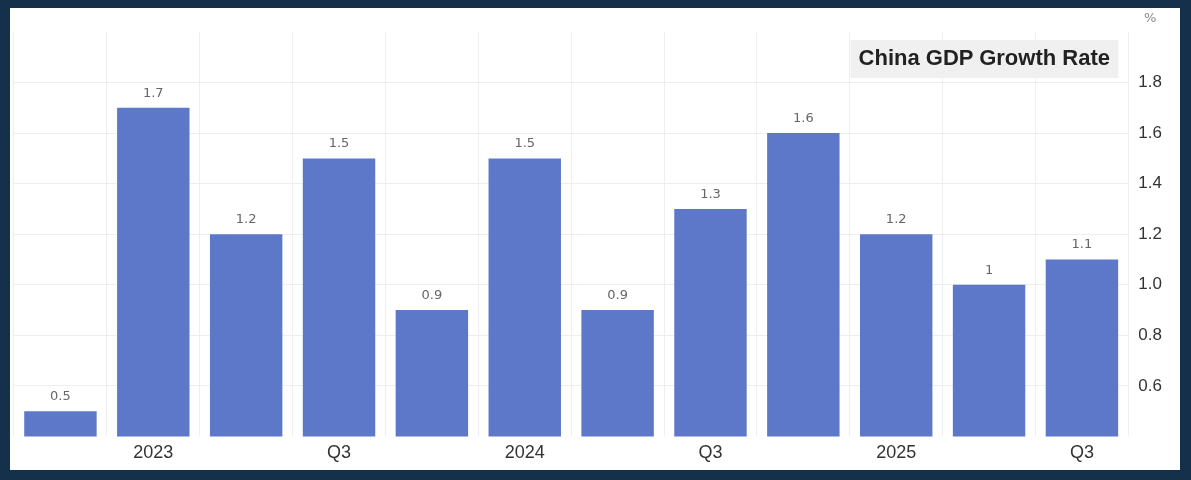 The width and height of the screenshot is (1191, 480). What do you see at coordinates (153, 452) in the screenshot?
I see `x-tick-label: 2023` at bounding box center [153, 452].